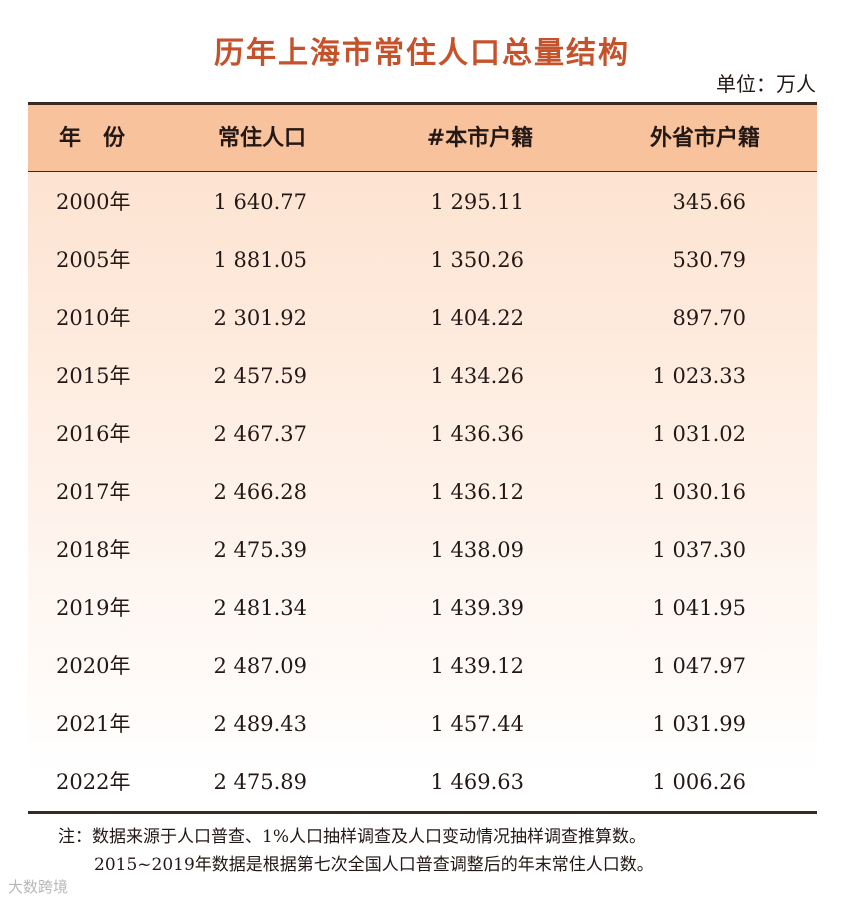 Image resolution: width=844 pixels, height=904 pixels. What do you see at coordinates (93, 550) in the screenshot?
I see `year-cell: 2018年` at bounding box center [93, 550].